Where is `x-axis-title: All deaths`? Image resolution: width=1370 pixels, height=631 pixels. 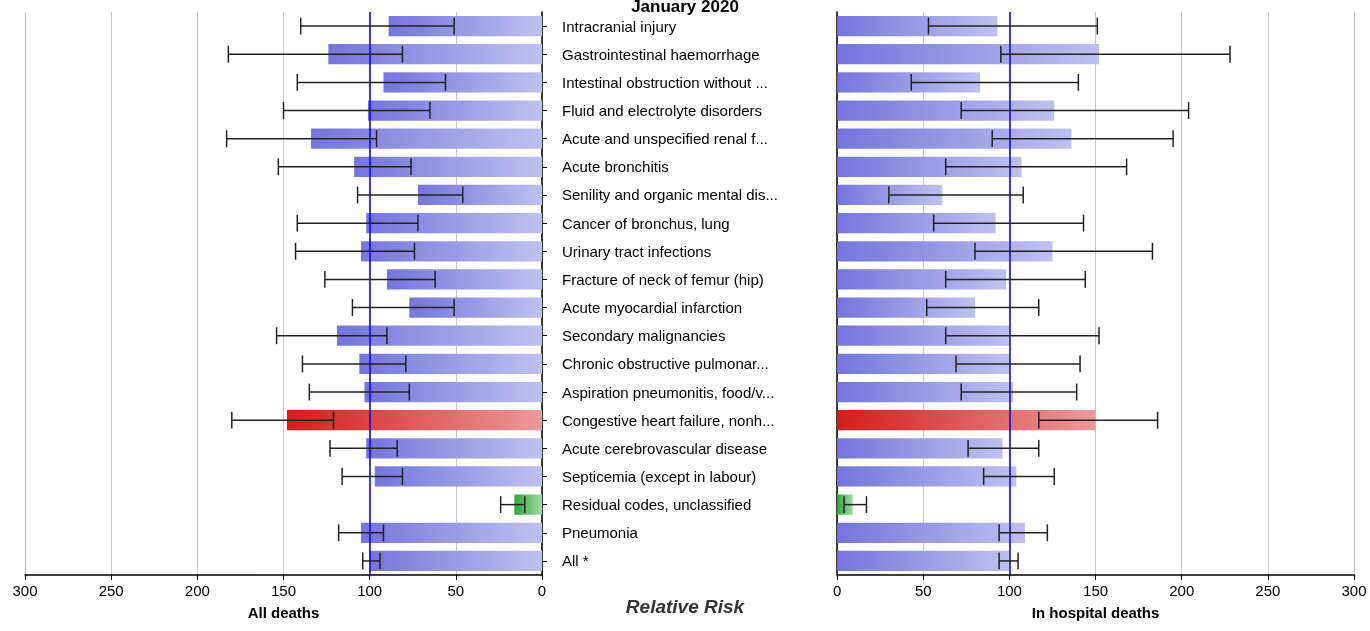 x-axis-title: All deaths is located at coordinates (283, 612).